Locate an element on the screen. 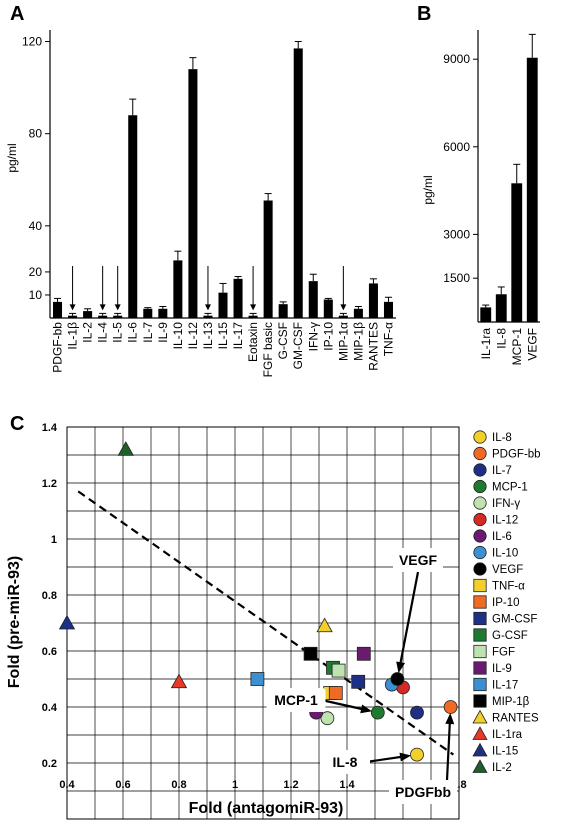 Image resolution: width=567 pixels, height=828 pixels. panel-c-y-label: Fold (pre-miR-93) is located at coordinates (14, 622).